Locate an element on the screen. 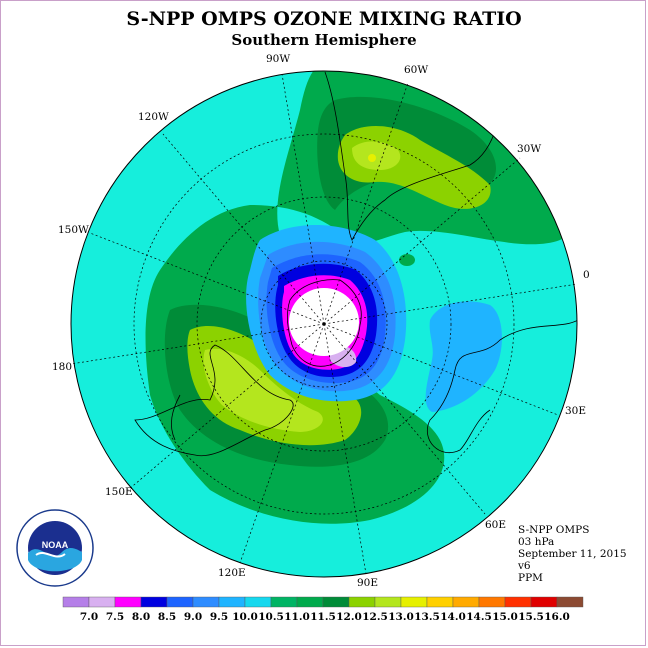  lon-label-60w: 60W is located at coordinates (416, 70).